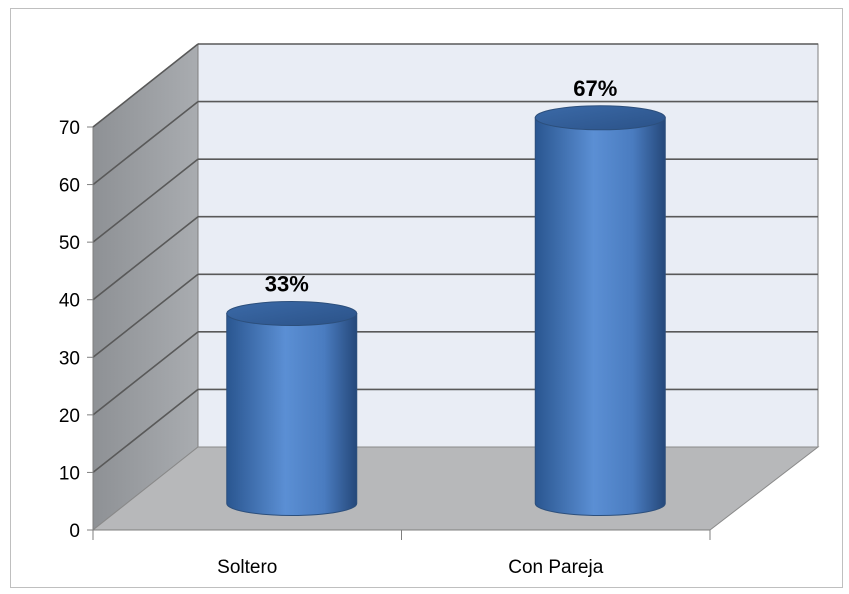 This screenshot has height=594, width=849. I want to click on y-tick-label: 30, so click(69, 358).